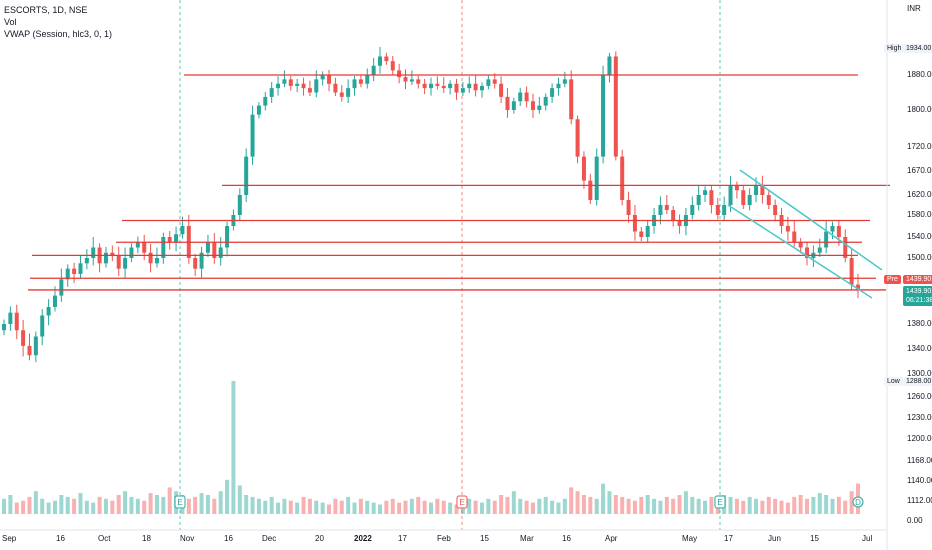 The width and height of the screenshot is (932, 550). Describe the element at coordinates (919, 348) in the screenshot. I see `price-tick-label: 1340.00` at that location.